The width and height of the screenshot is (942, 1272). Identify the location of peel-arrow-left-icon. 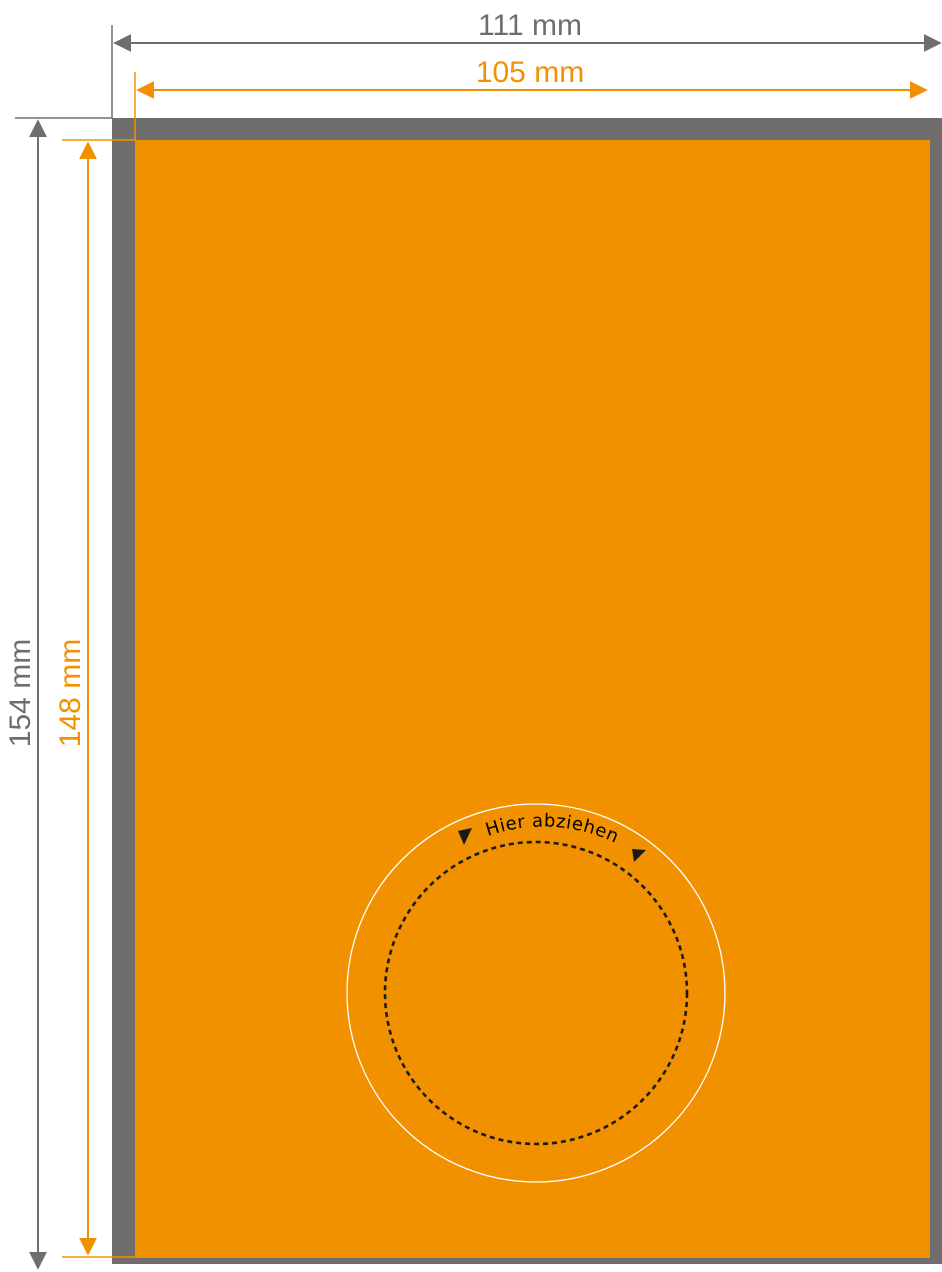
(465, 836).